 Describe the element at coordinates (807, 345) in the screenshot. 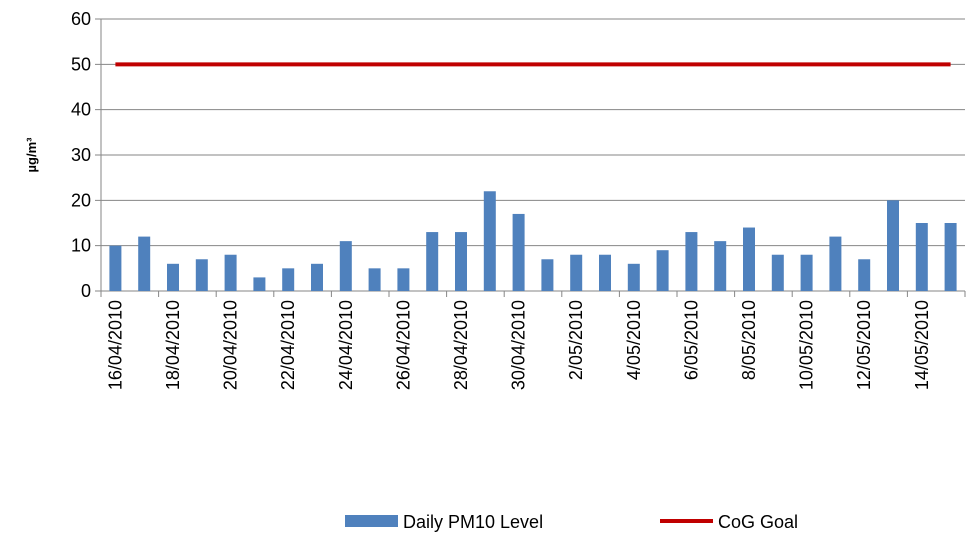

I see `x-tick-label: 10/05/2010` at that location.